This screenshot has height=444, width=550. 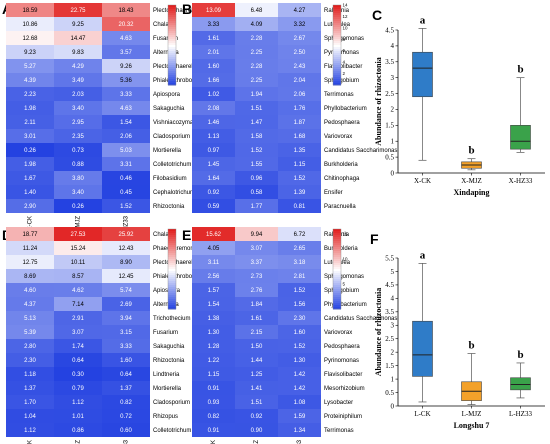 I want to click on heatmap-cell-value: 5.03, so click(x=126, y=151).